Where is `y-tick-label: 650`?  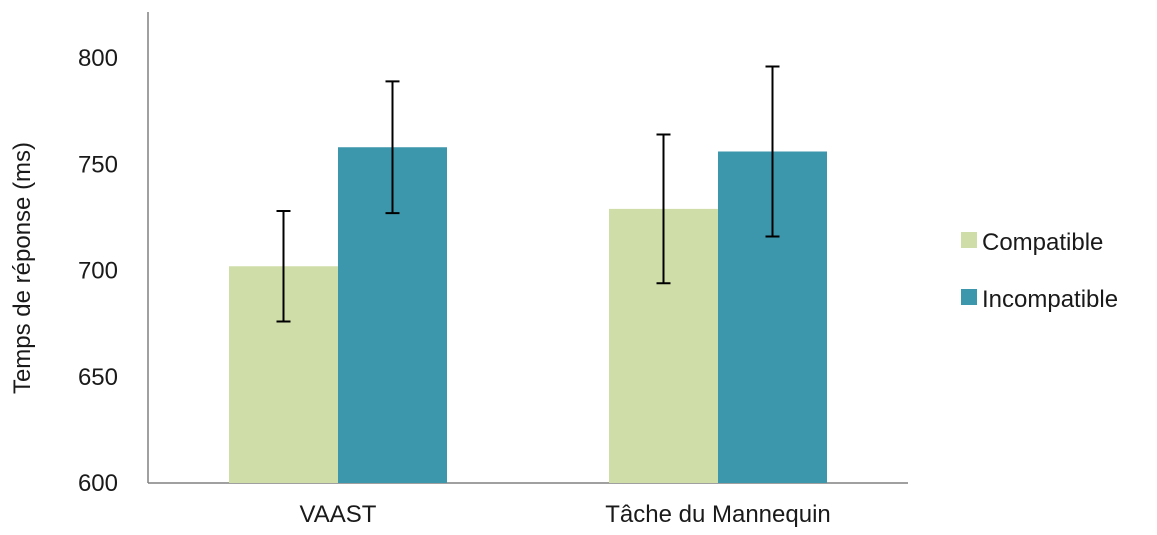
y-tick-label: 650 is located at coordinates (98, 377).